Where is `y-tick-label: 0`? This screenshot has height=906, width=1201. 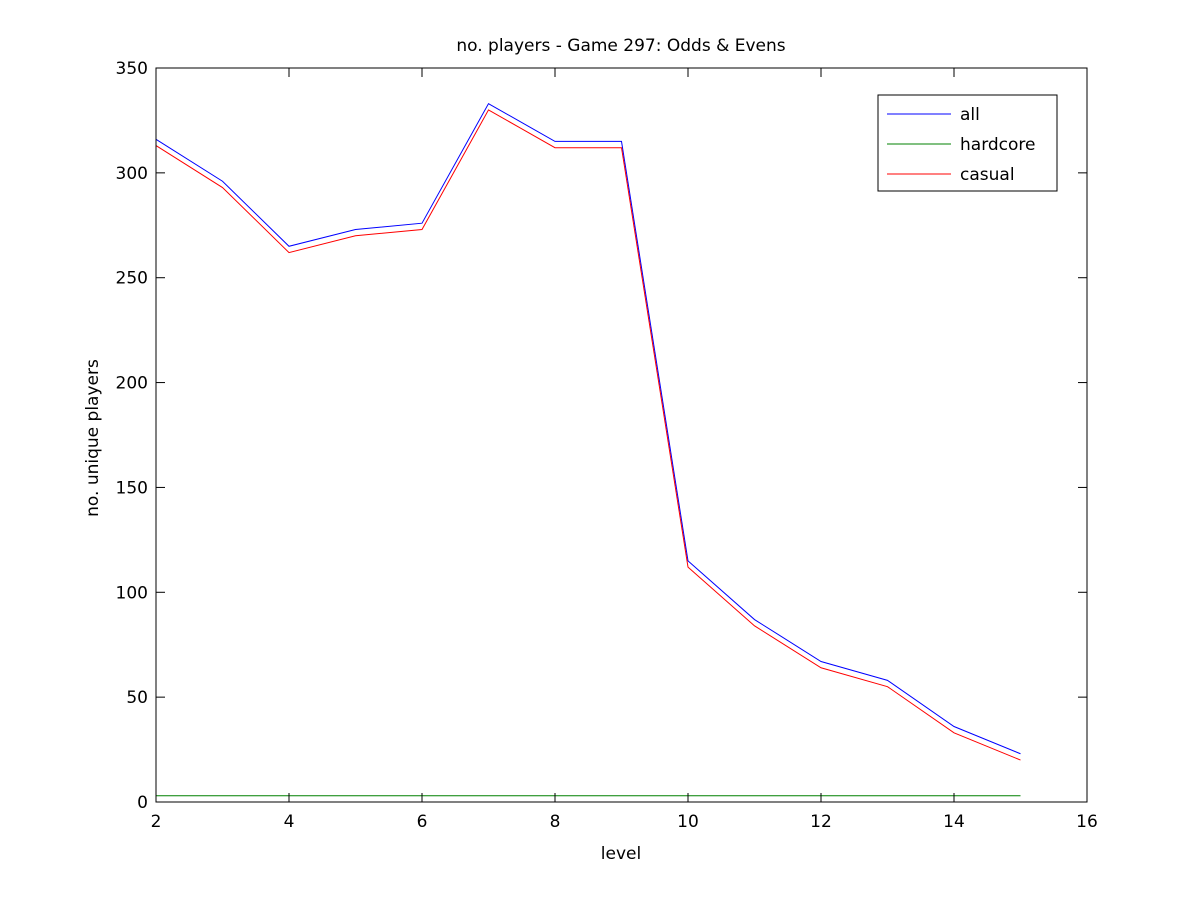 y-tick-label: 0 is located at coordinates (142, 803).